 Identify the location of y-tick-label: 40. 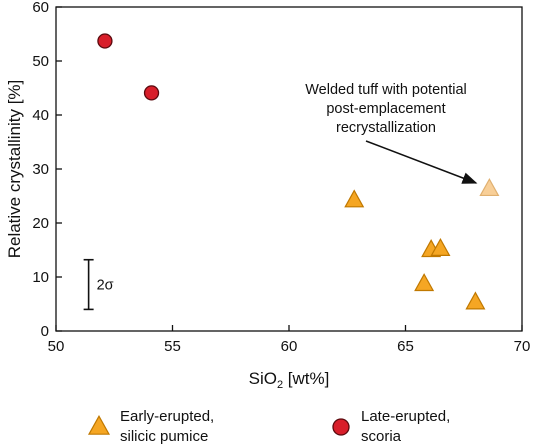
(40, 115).